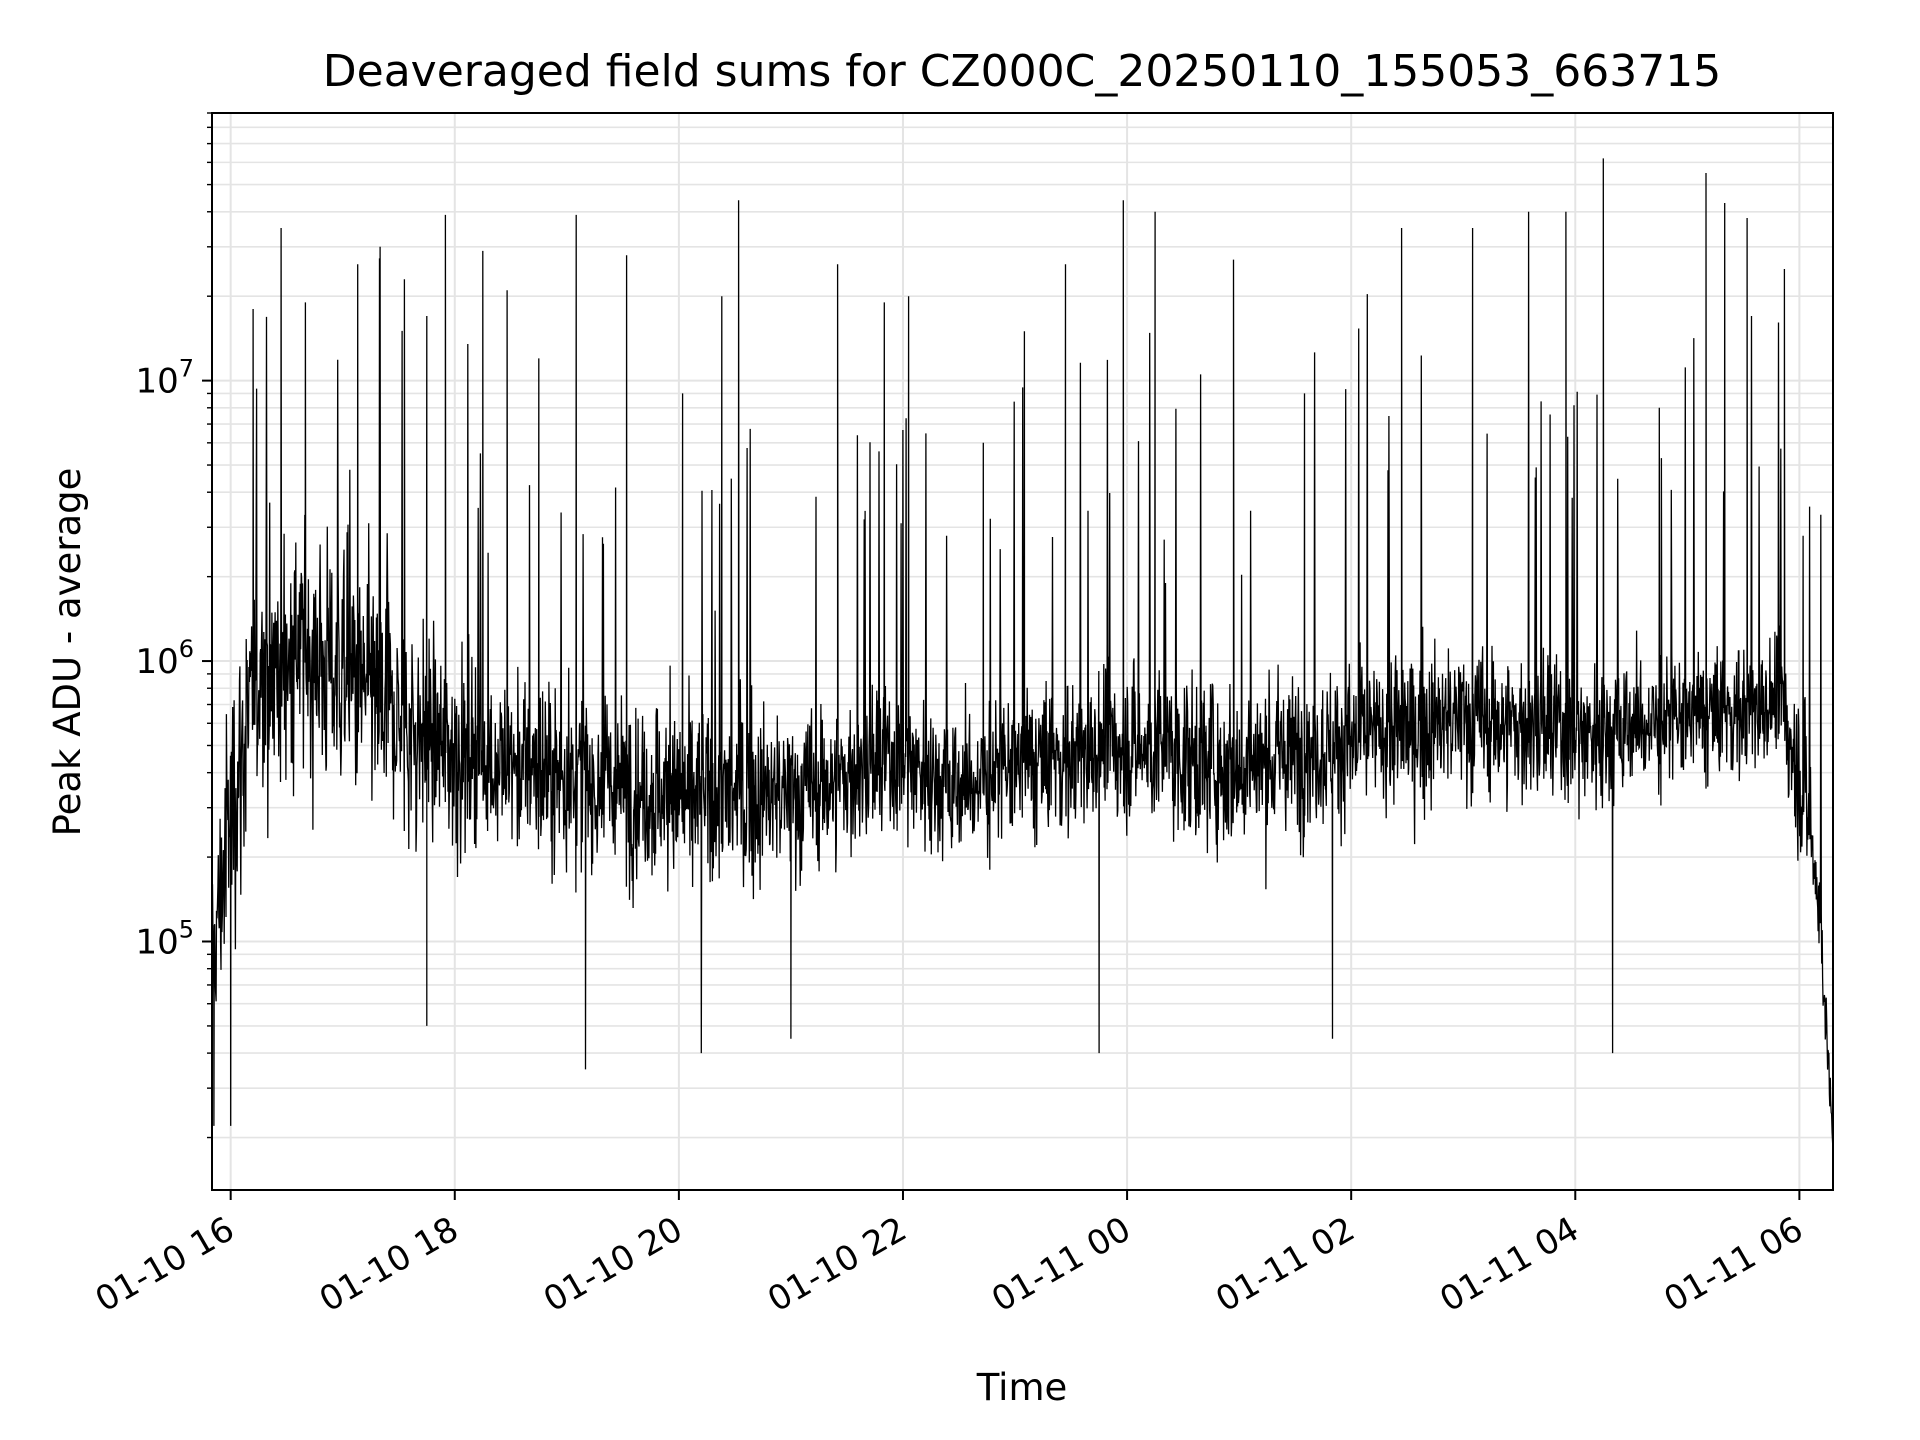 This screenshot has width=1920, height=1440. I want to click on y-tick-label: 10⁵, so click(164, 939).